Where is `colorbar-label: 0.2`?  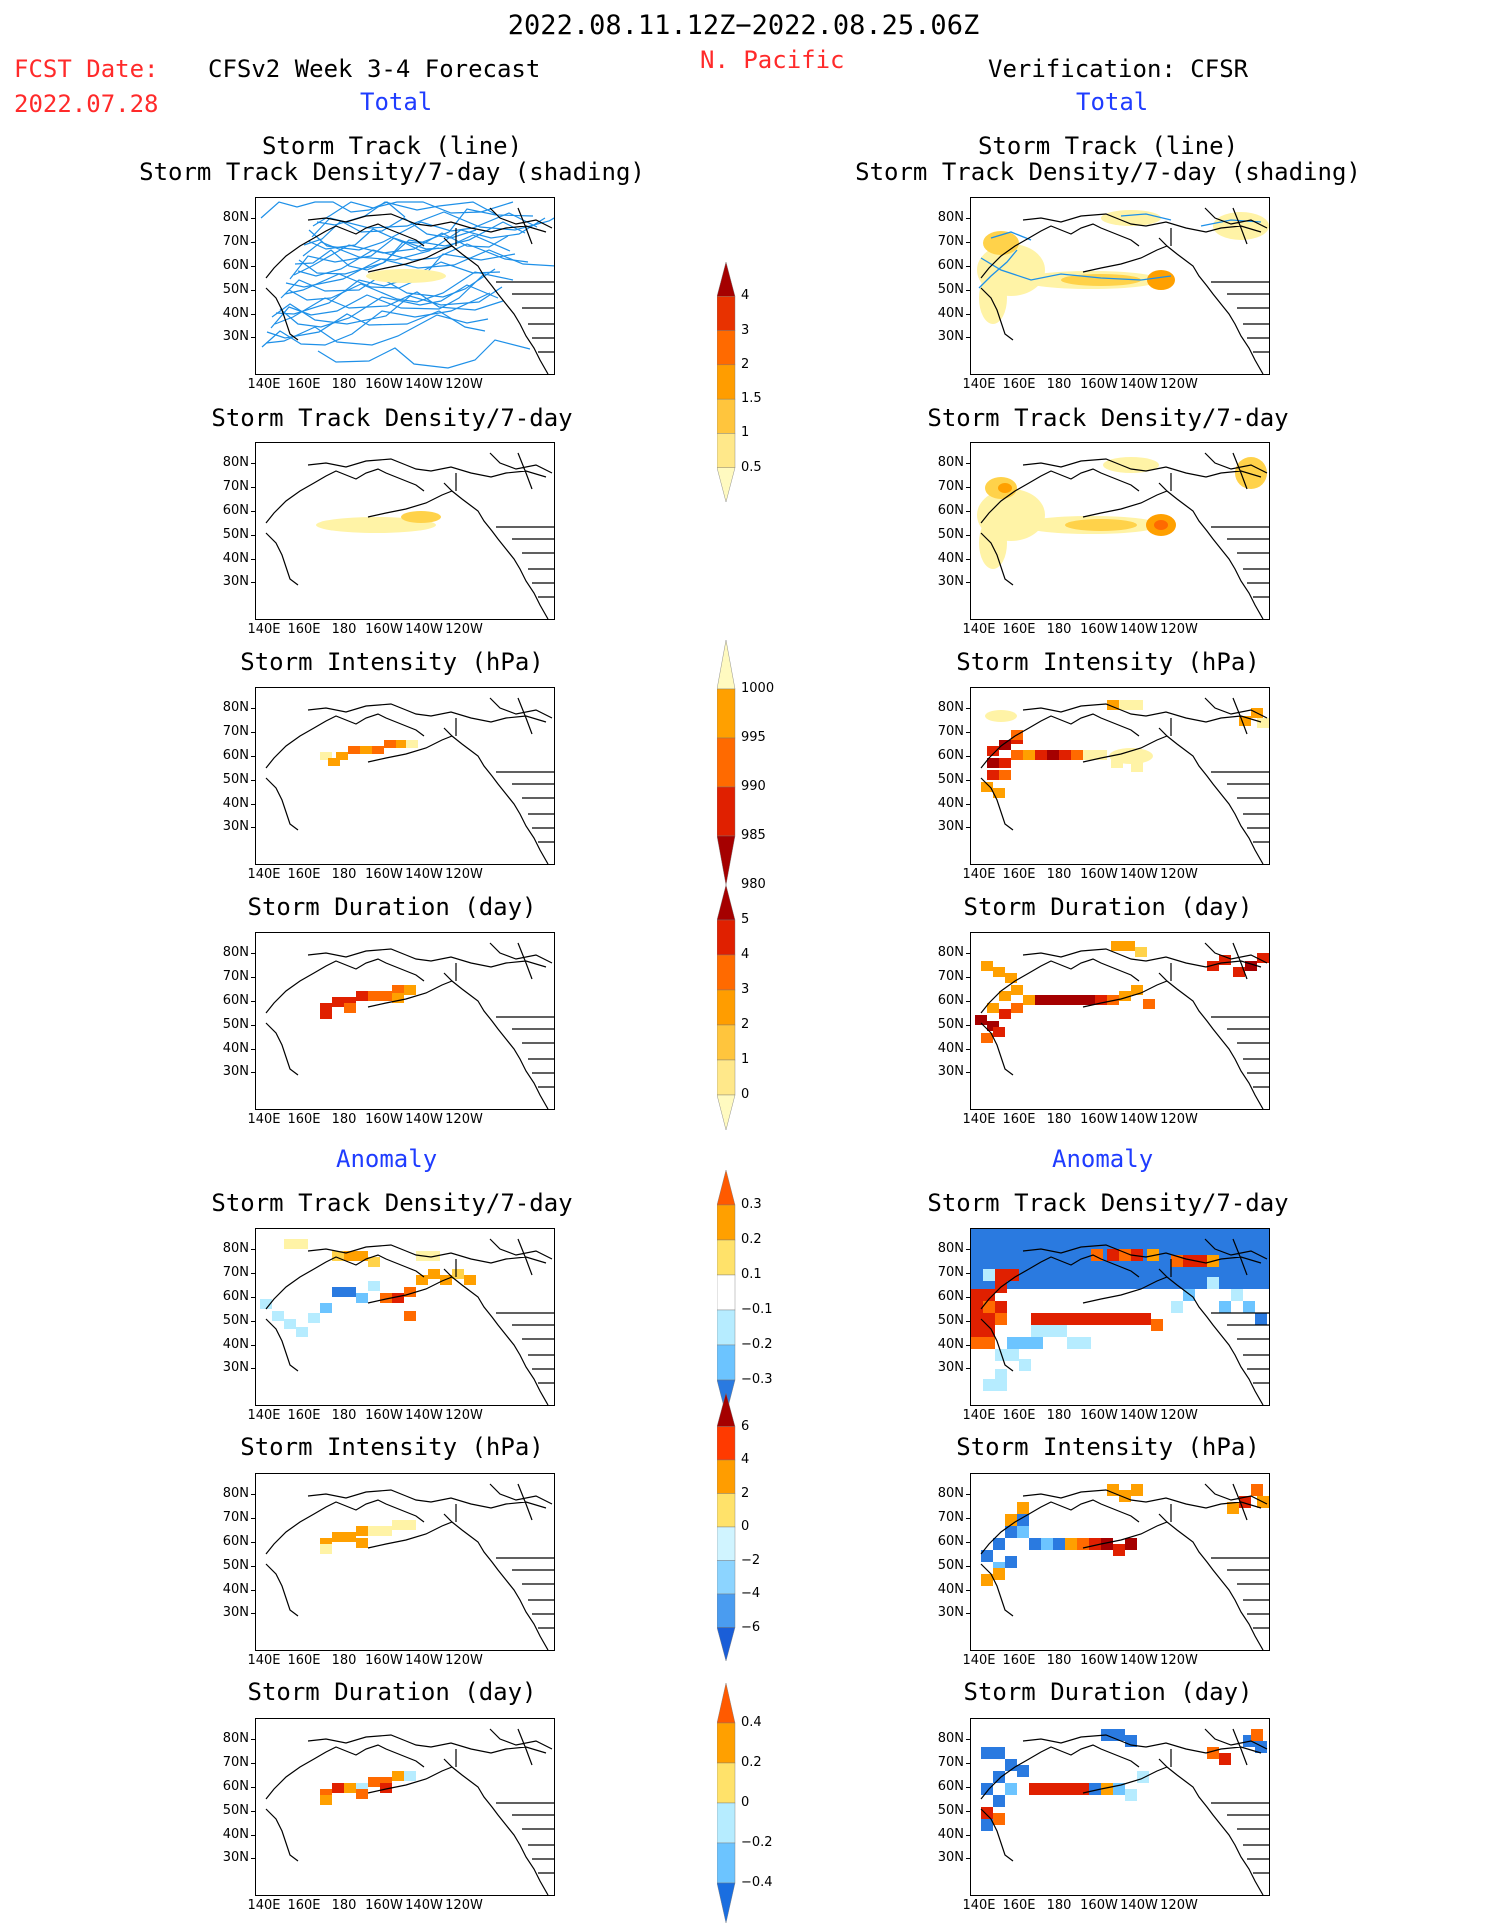 colorbar-label: 0.2 is located at coordinates (751, 1762).